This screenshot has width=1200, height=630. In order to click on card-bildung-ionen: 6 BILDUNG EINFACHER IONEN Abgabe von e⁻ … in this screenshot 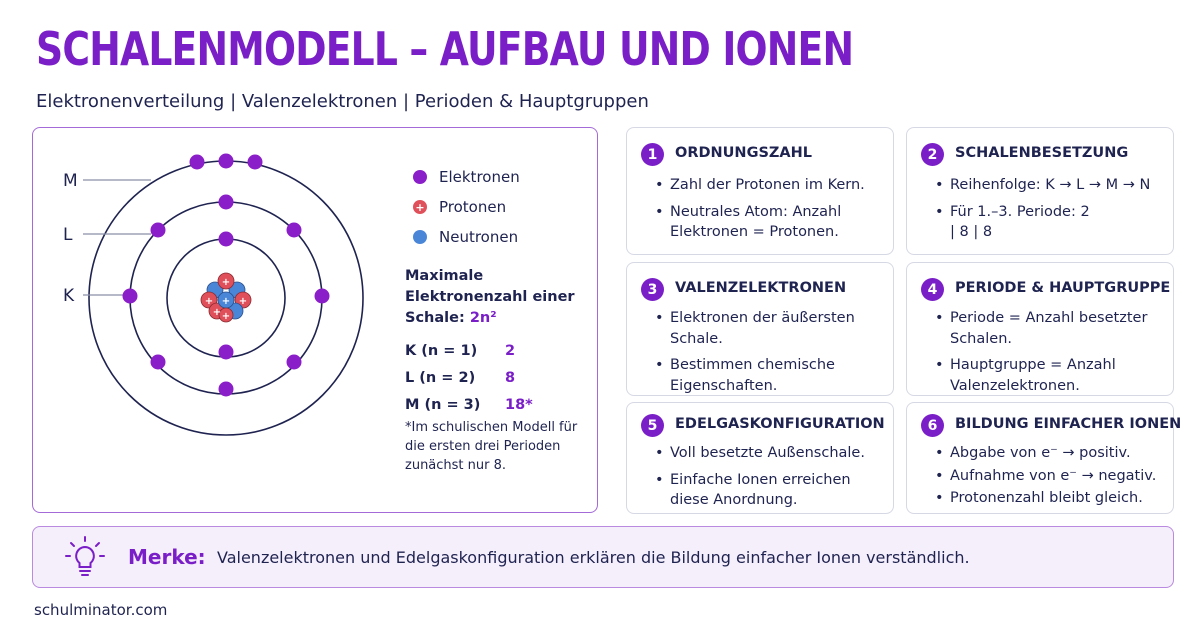, I will do `click(1043, 458)`.